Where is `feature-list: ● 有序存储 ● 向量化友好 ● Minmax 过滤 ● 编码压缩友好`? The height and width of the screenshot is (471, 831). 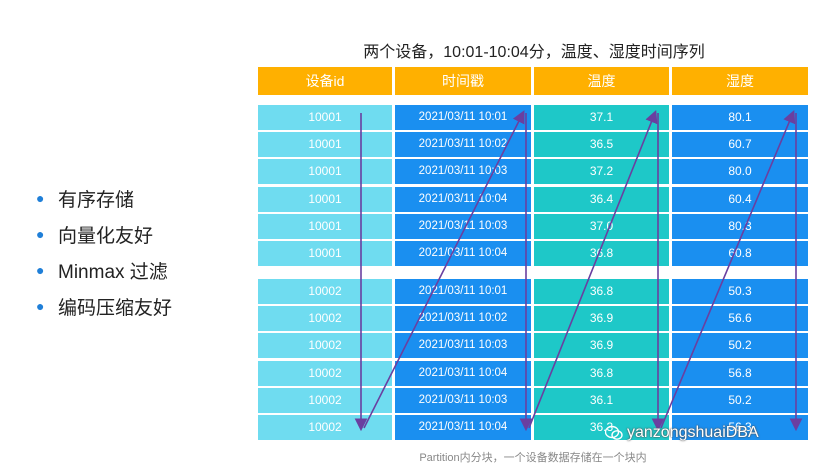
feature-list: ● 有序存储 ● 向量化友好 ● Minmax 过滤 ● 编码压缩友好 is located at coordinates (104, 252).